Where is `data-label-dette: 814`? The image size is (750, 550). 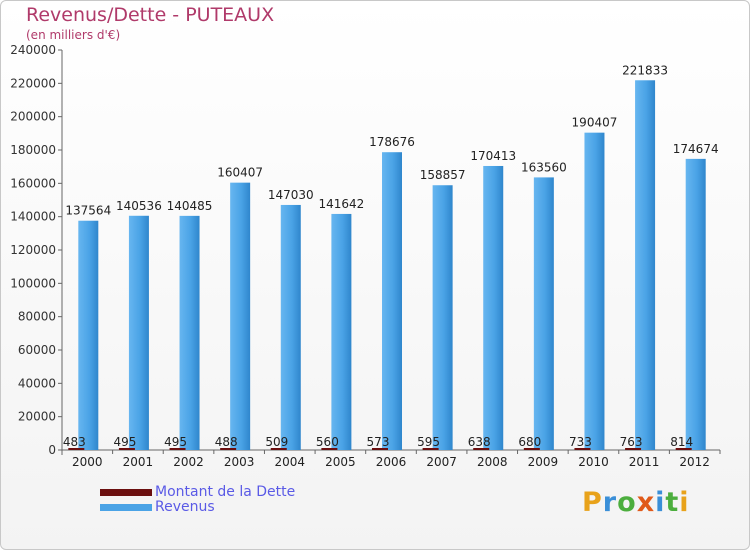 data-label-dette: 814 is located at coordinates (681, 442).